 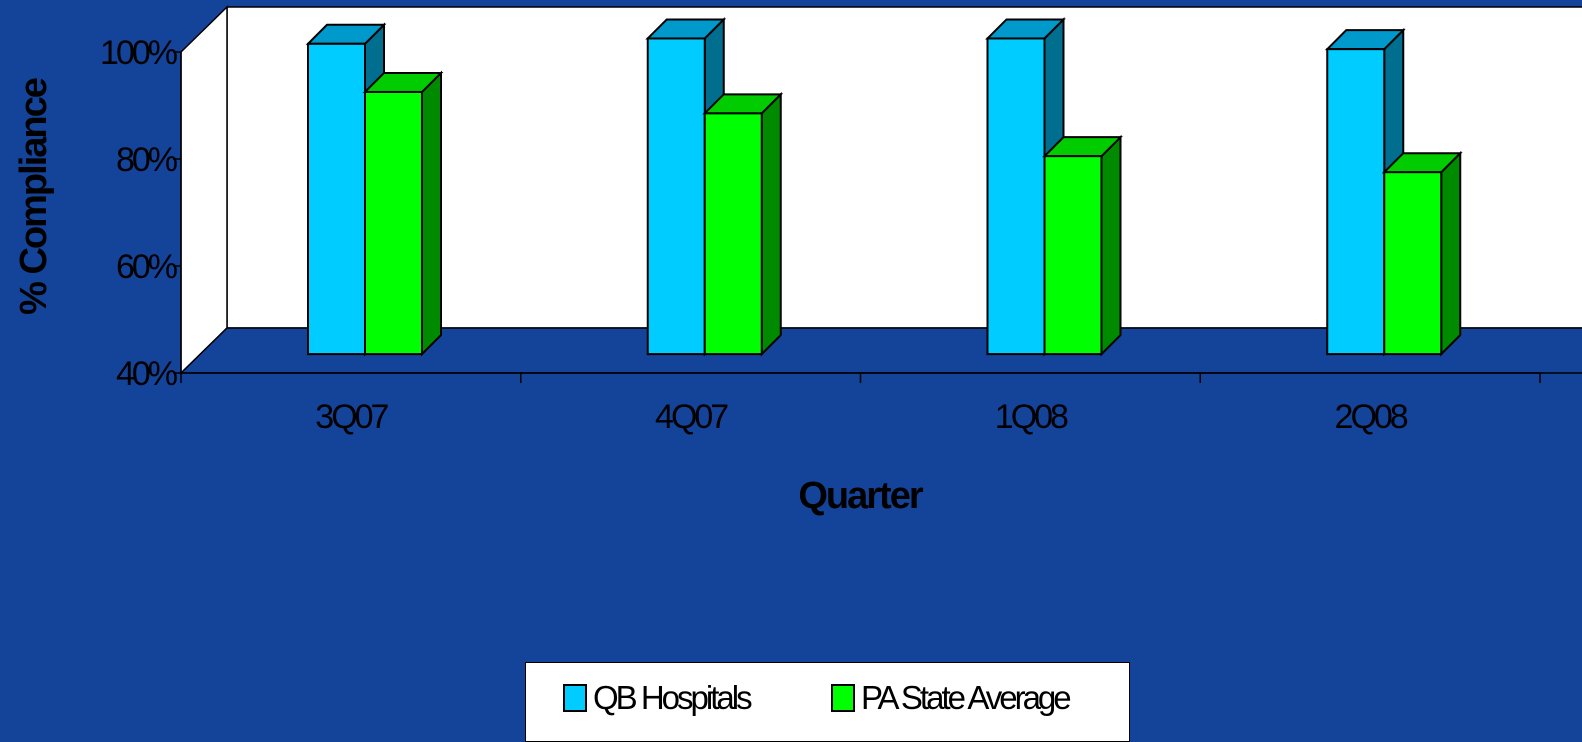 What do you see at coordinates (147, 374) in the screenshot?
I see `y-tick-label: 40%` at bounding box center [147, 374].